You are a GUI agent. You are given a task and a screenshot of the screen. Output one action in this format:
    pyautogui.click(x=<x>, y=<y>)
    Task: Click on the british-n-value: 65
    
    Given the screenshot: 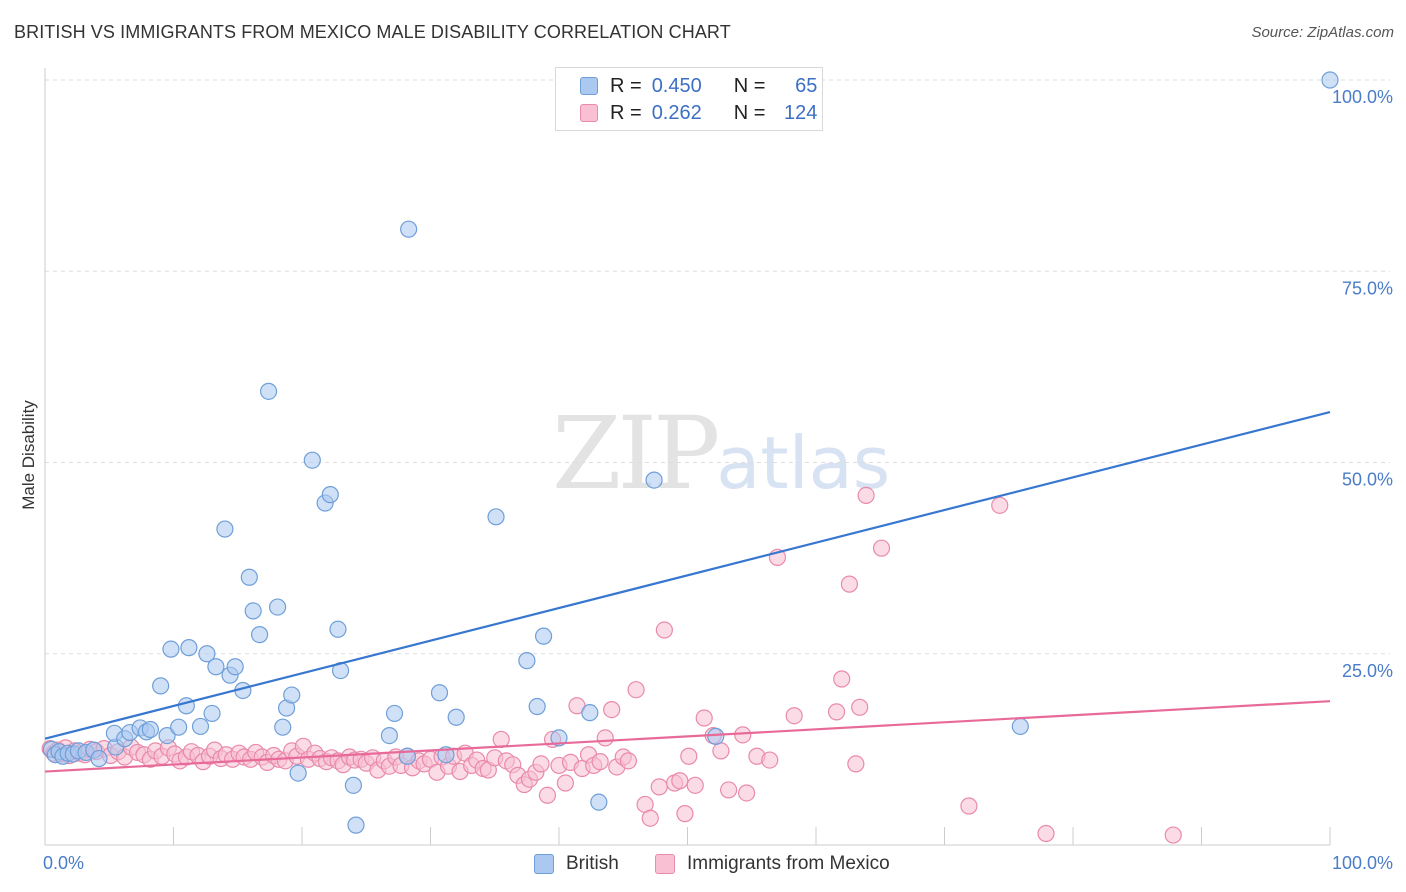 What is the action you would take?
    pyautogui.click(x=806, y=85)
    